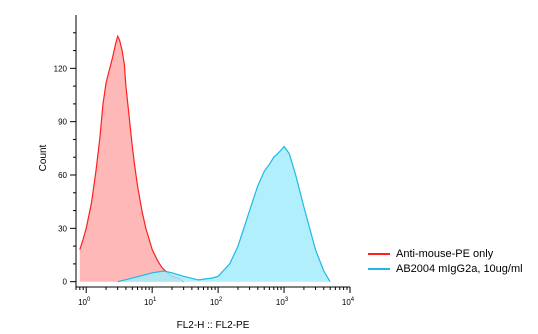 This screenshot has height=334, width=538. I want to click on y-tick-label: 0, so click(65, 282).